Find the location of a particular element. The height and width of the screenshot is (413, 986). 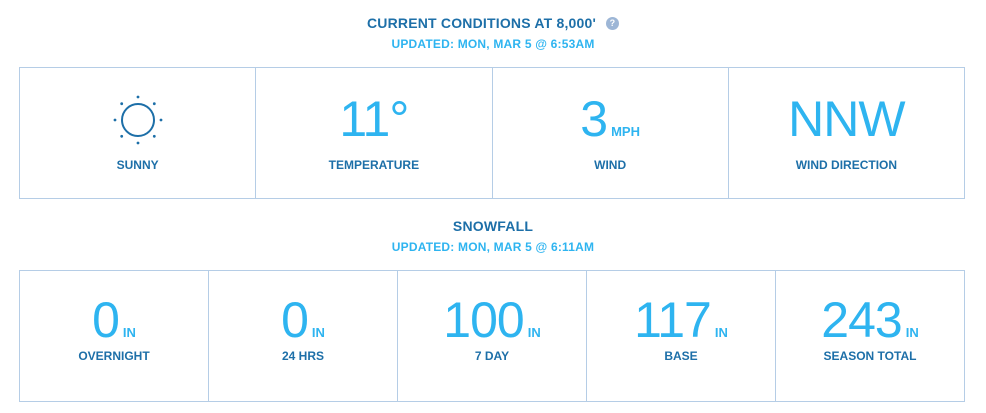

conditions-title: CURRENT CONDITIONS AT 8,000' is located at coordinates (481, 23).